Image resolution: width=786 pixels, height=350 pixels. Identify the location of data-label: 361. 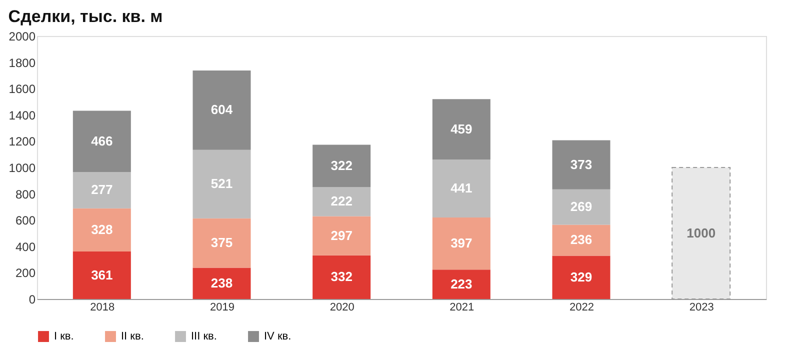
(102, 274).